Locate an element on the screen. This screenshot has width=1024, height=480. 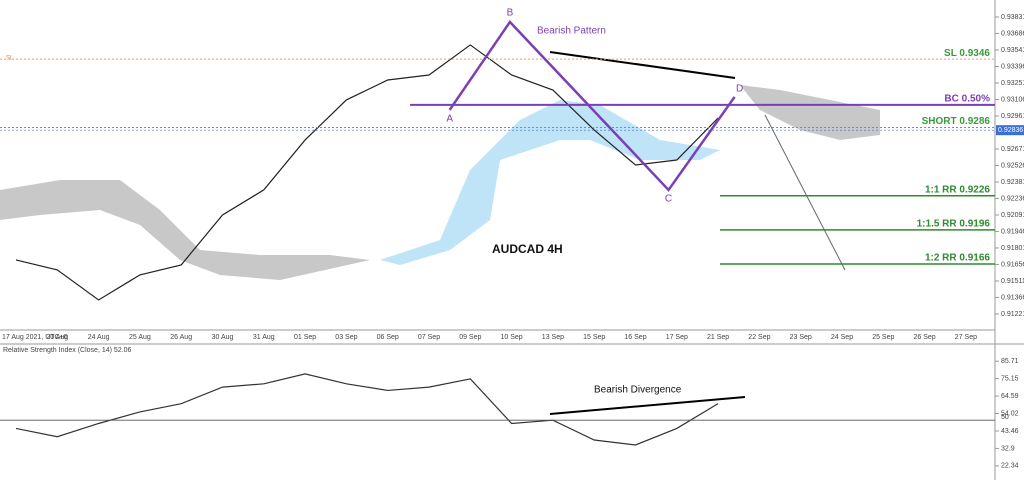
chart-title: AUDCAD 4H is located at coordinates (527, 249).